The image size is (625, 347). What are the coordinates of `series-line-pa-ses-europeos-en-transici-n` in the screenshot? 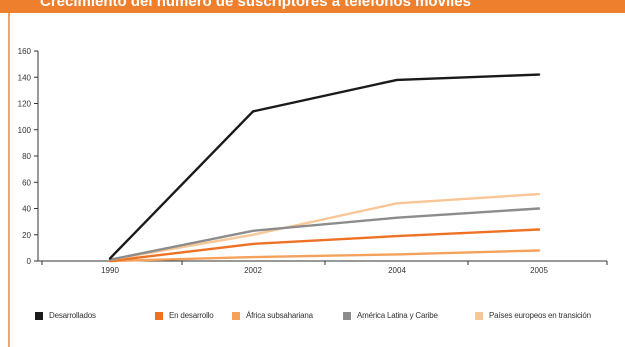 It's located at (324, 226).